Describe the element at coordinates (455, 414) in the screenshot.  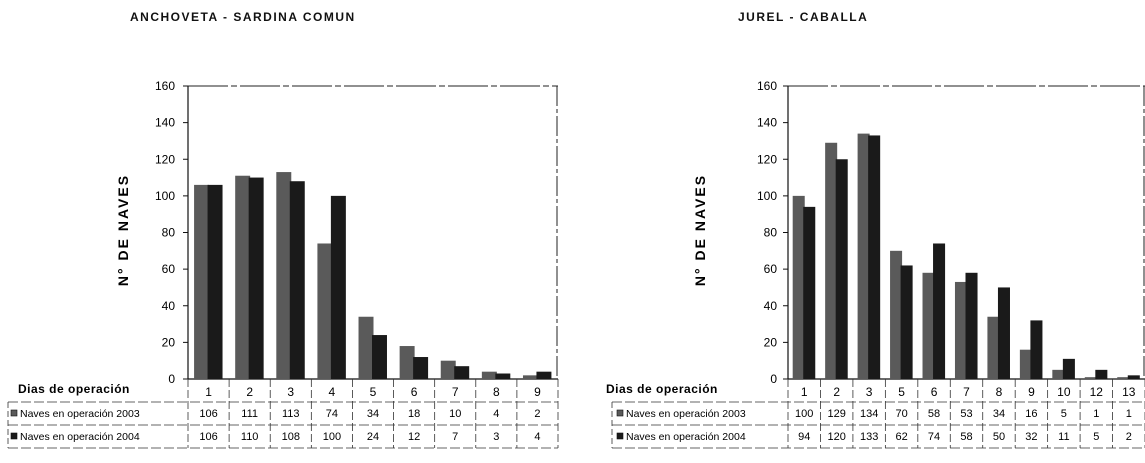
I see `table-cell: 10` at that location.